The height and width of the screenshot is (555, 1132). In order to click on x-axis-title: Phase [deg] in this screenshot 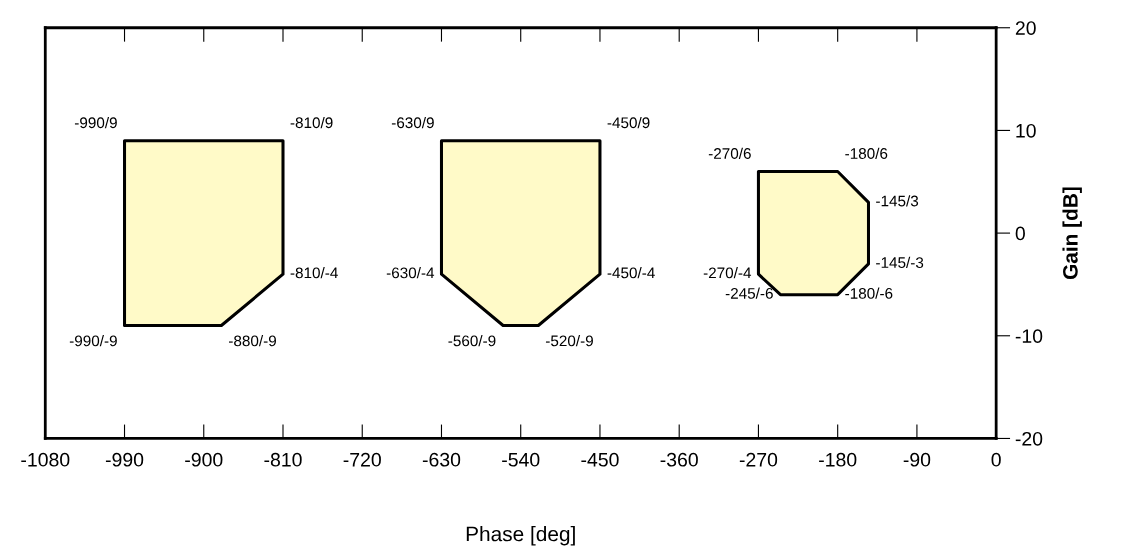, I will do `click(520, 536)`.